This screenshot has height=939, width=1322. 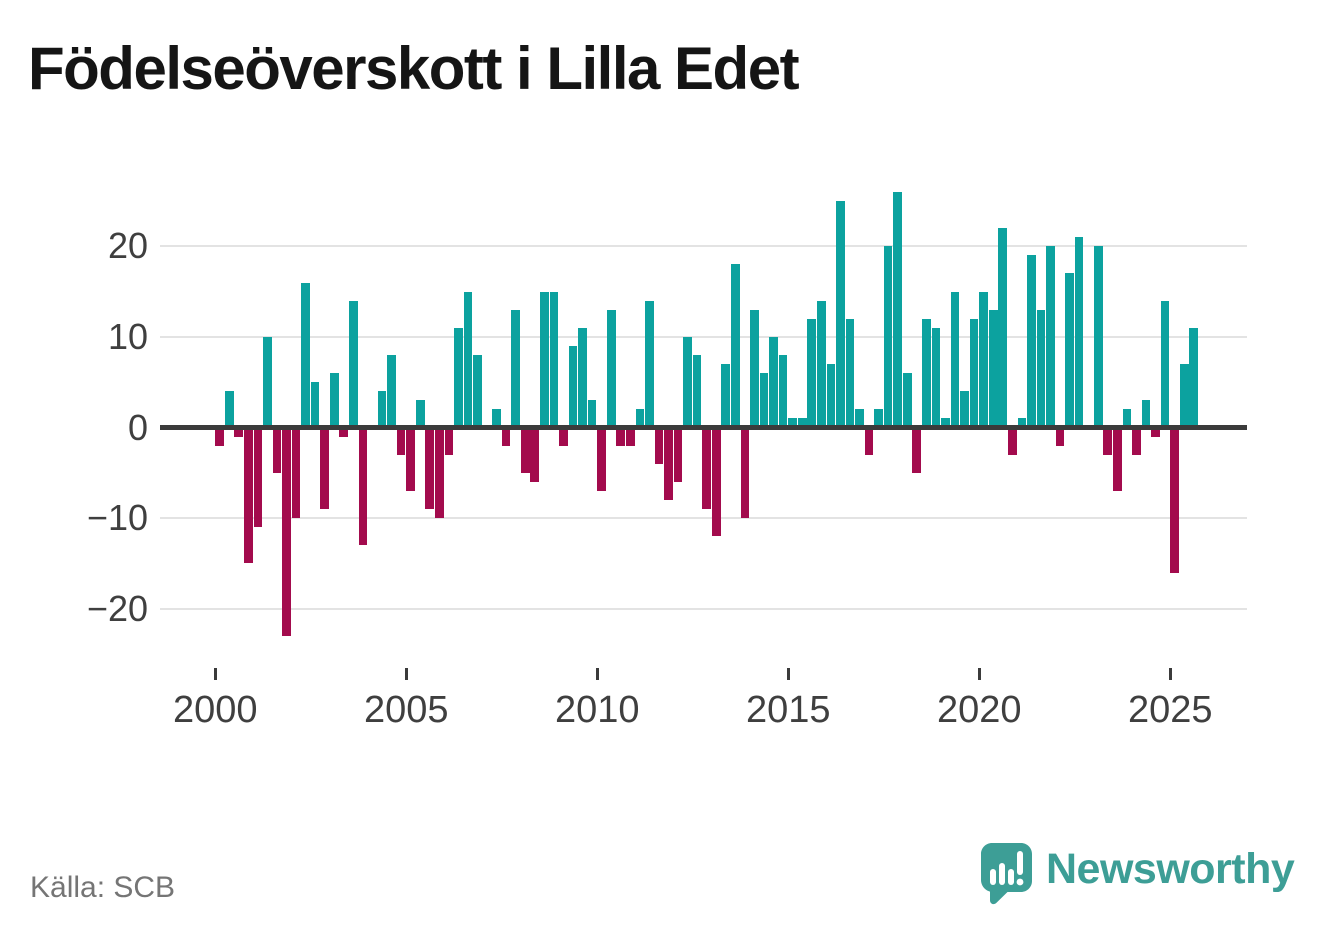 I want to click on bar-2013-Q3, so click(x=735, y=346).